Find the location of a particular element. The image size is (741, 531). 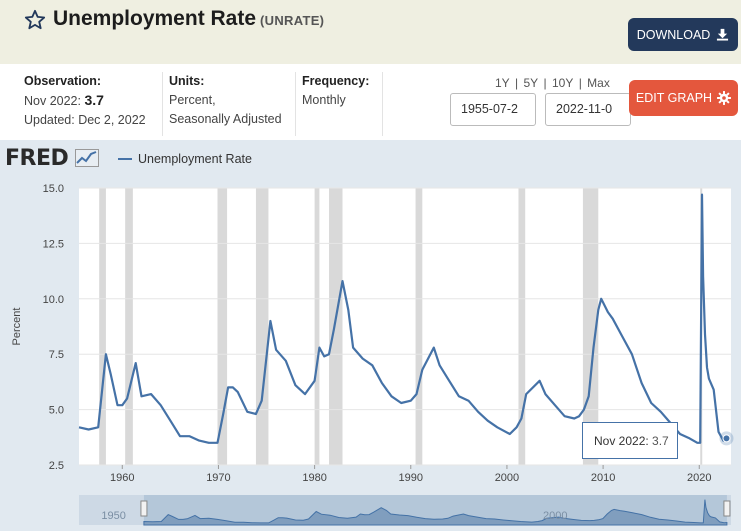

hover-point is located at coordinates (726, 438).